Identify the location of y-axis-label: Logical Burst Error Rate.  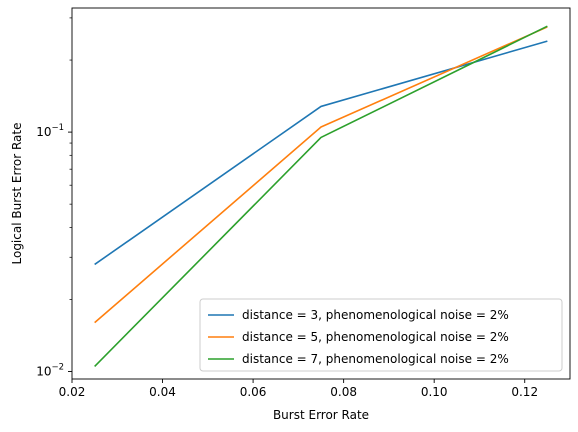
(17, 194).